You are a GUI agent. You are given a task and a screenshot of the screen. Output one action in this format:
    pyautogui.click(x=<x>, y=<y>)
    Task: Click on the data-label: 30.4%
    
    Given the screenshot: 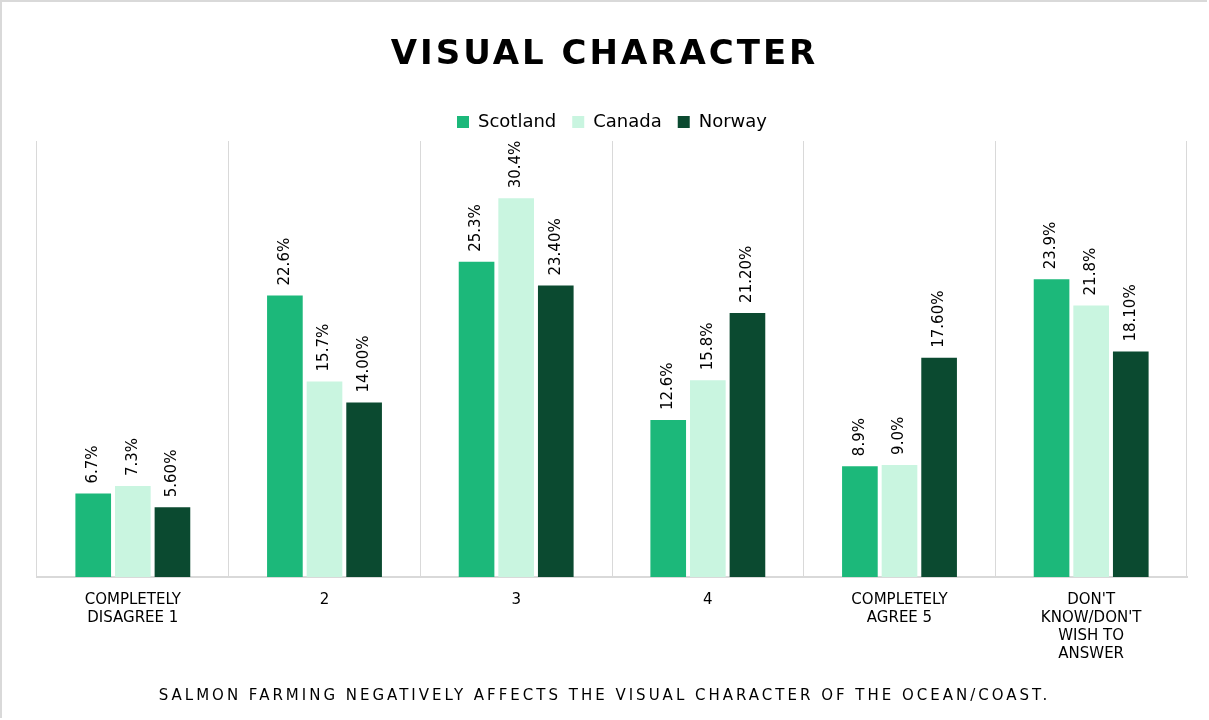 What is the action you would take?
    pyautogui.click(x=515, y=164)
    